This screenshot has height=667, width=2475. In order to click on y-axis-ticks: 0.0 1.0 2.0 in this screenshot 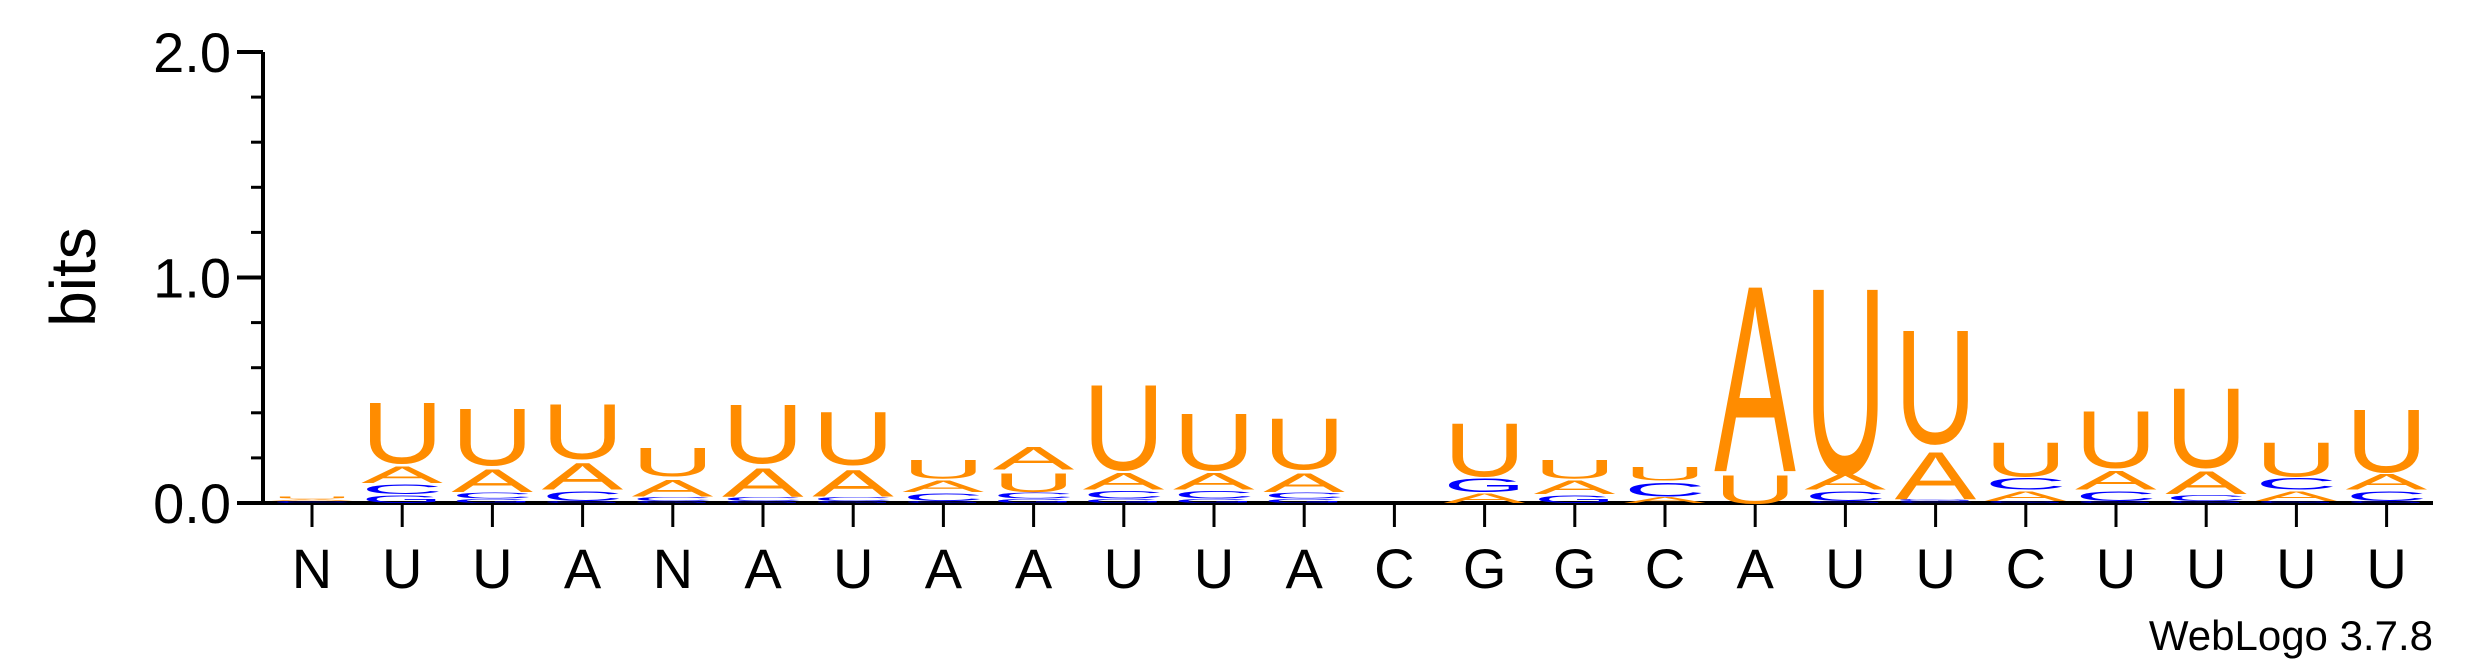, I will do `click(208, 278)`.